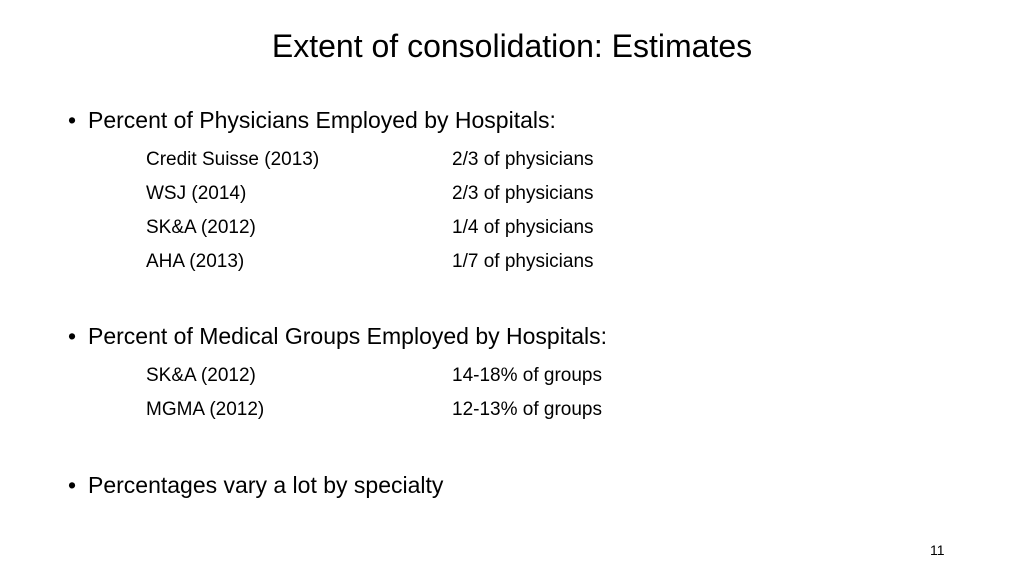 The width and height of the screenshot is (1024, 576). What do you see at coordinates (196, 193) in the screenshot?
I see `estimate-source: WSJ (2014)` at bounding box center [196, 193].